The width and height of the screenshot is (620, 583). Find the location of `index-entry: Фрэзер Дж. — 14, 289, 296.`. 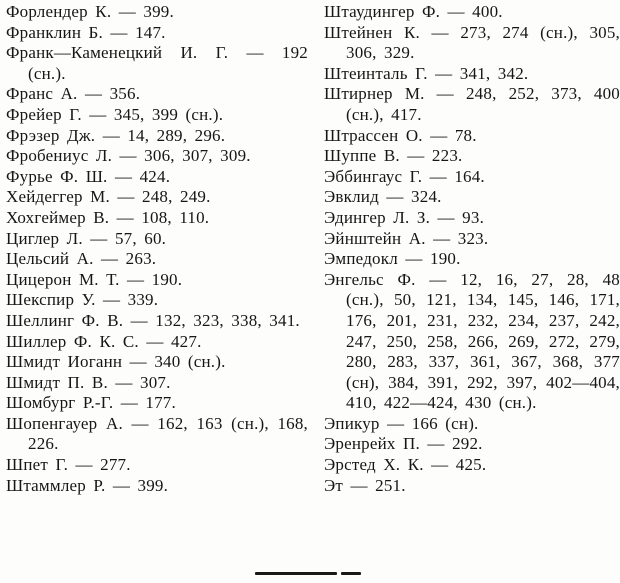

index-entry: Фрэзер Дж. — 14, 289, 296. is located at coordinates (116, 135).